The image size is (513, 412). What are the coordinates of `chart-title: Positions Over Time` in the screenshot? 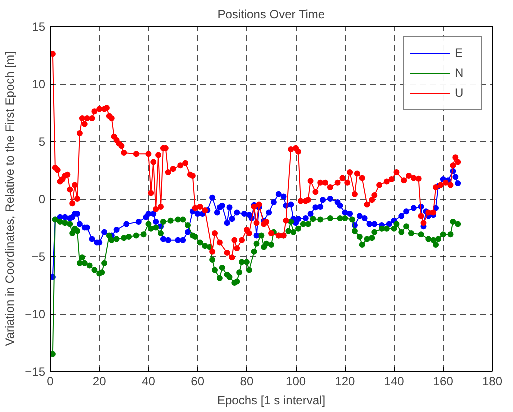 It's located at (272, 15).